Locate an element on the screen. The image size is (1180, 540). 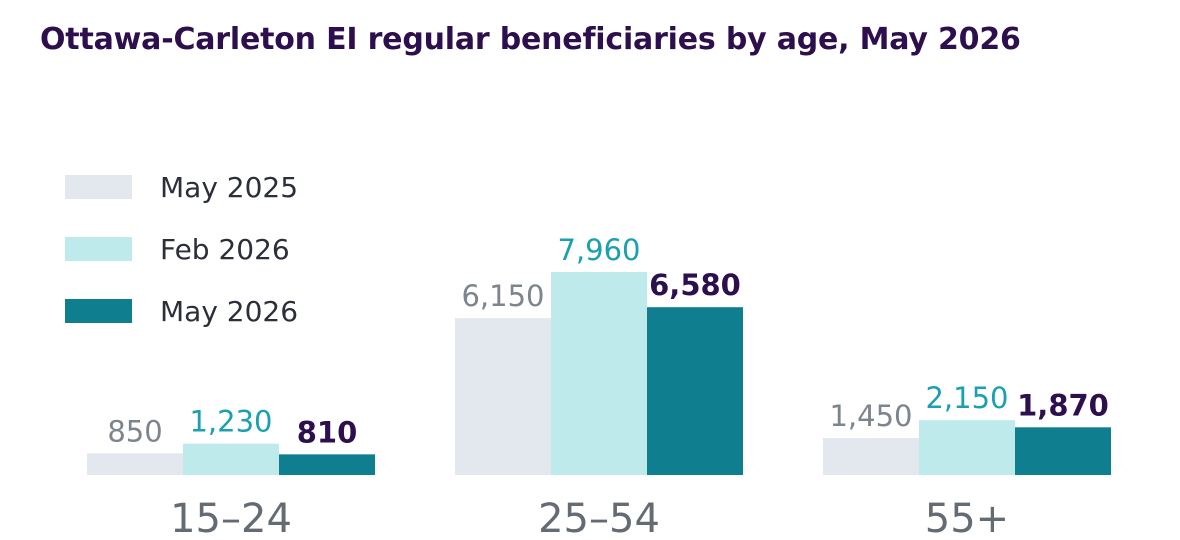
value-label-feb-2026-25-54: 7,960 is located at coordinates (598, 250).